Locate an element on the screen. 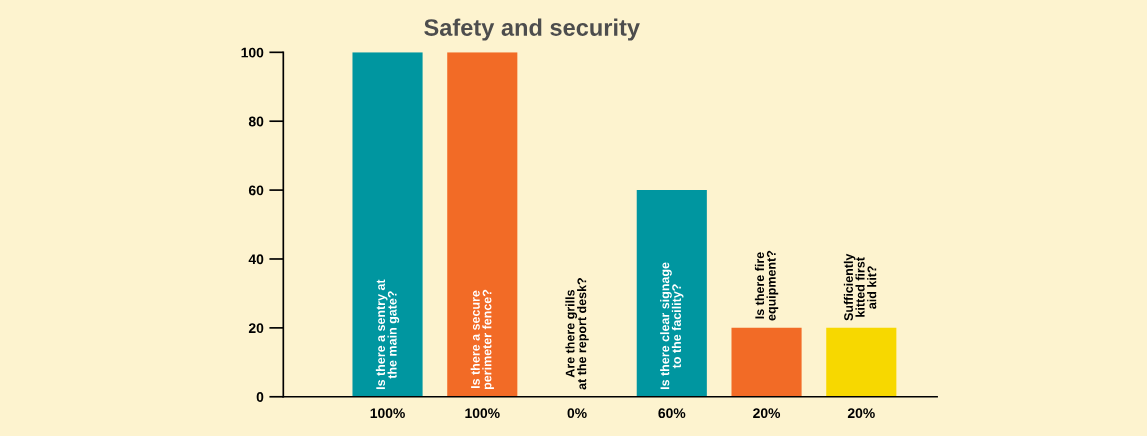  x-tick-label: Is there fire equipment? is located at coordinates (766, 285).